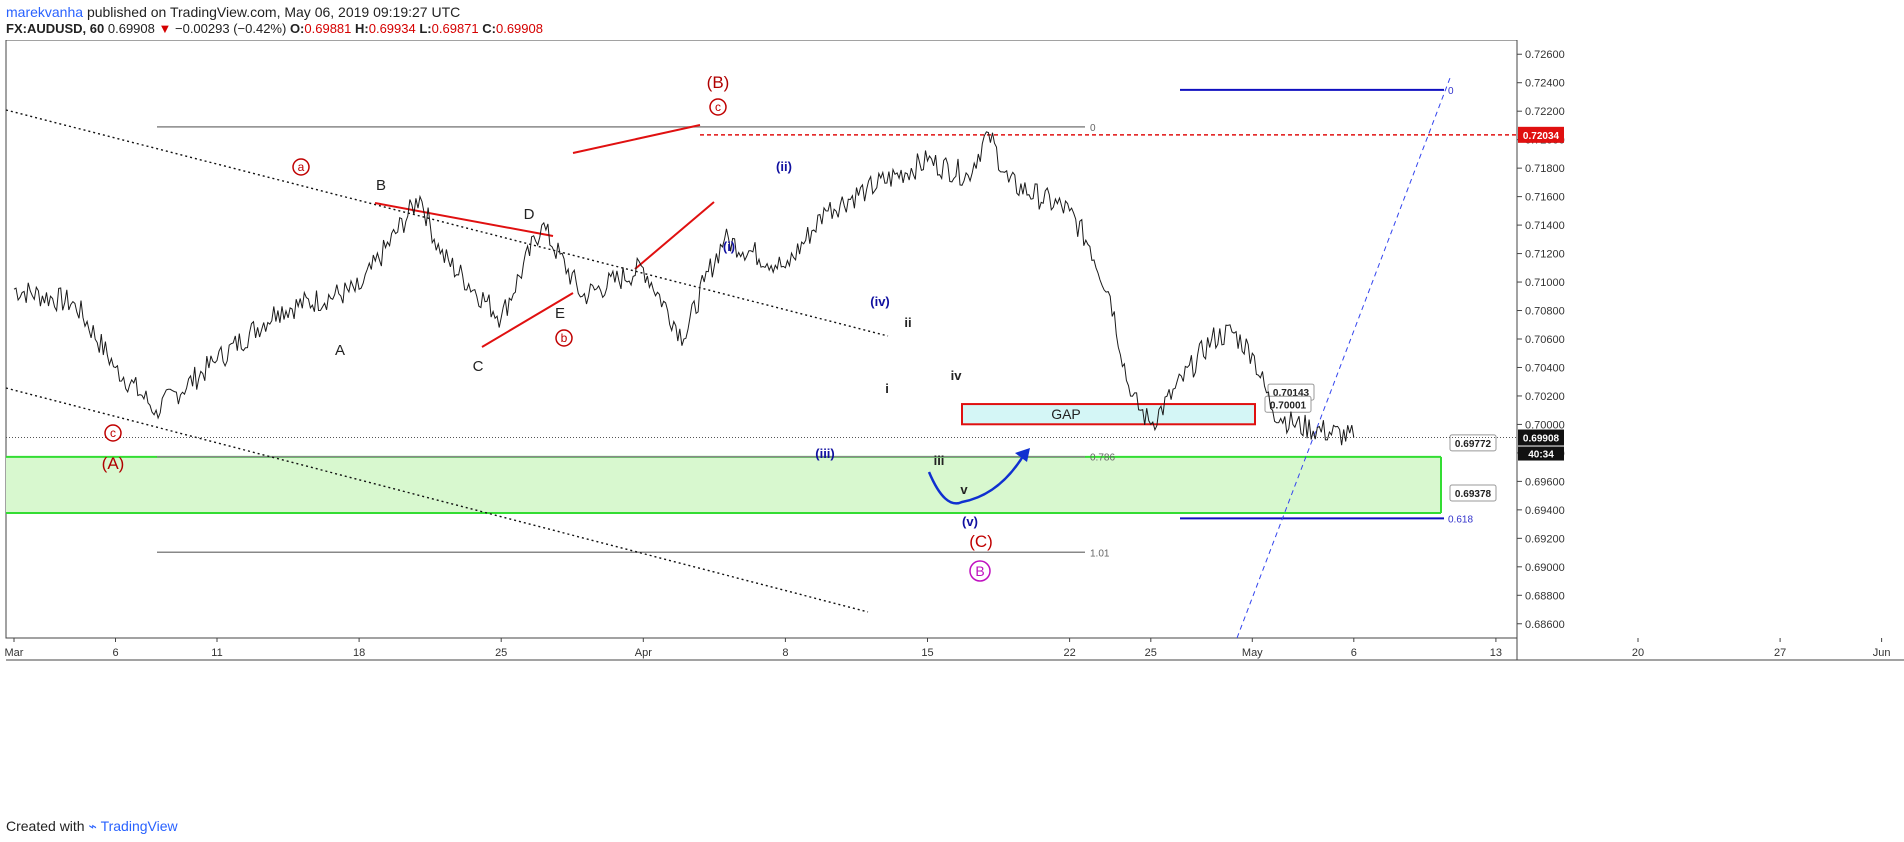  What do you see at coordinates (1545, 397) in the screenshot?
I see `y-tick-label: 0.70200` at bounding box center [1545, 397].